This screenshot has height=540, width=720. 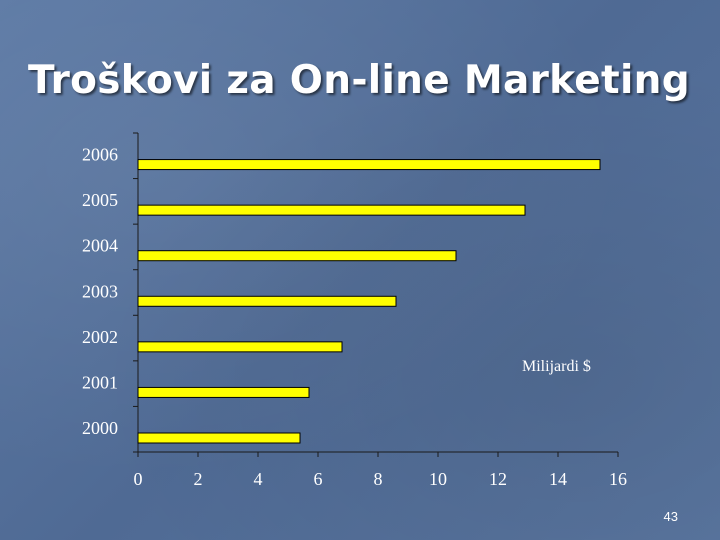 What do you see at coordinates (138, 479) in the screenshot?
I see `x-tick-label-0: 0` at bounding box center [138, 479].